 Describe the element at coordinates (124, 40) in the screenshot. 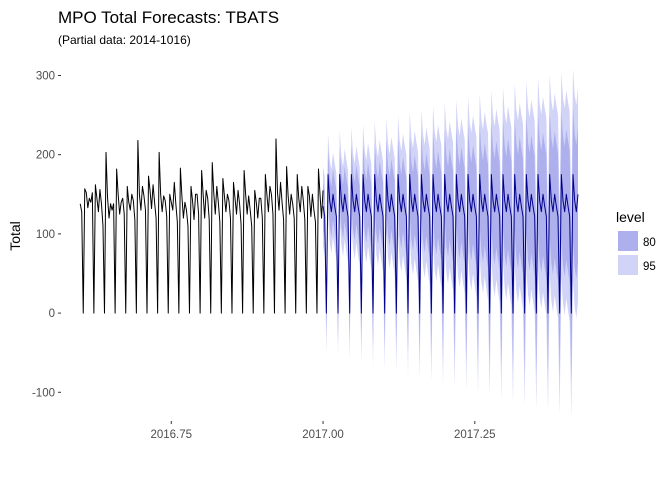

I see `chart-subtitle: (Partial data: 2014-1016)` at that location.